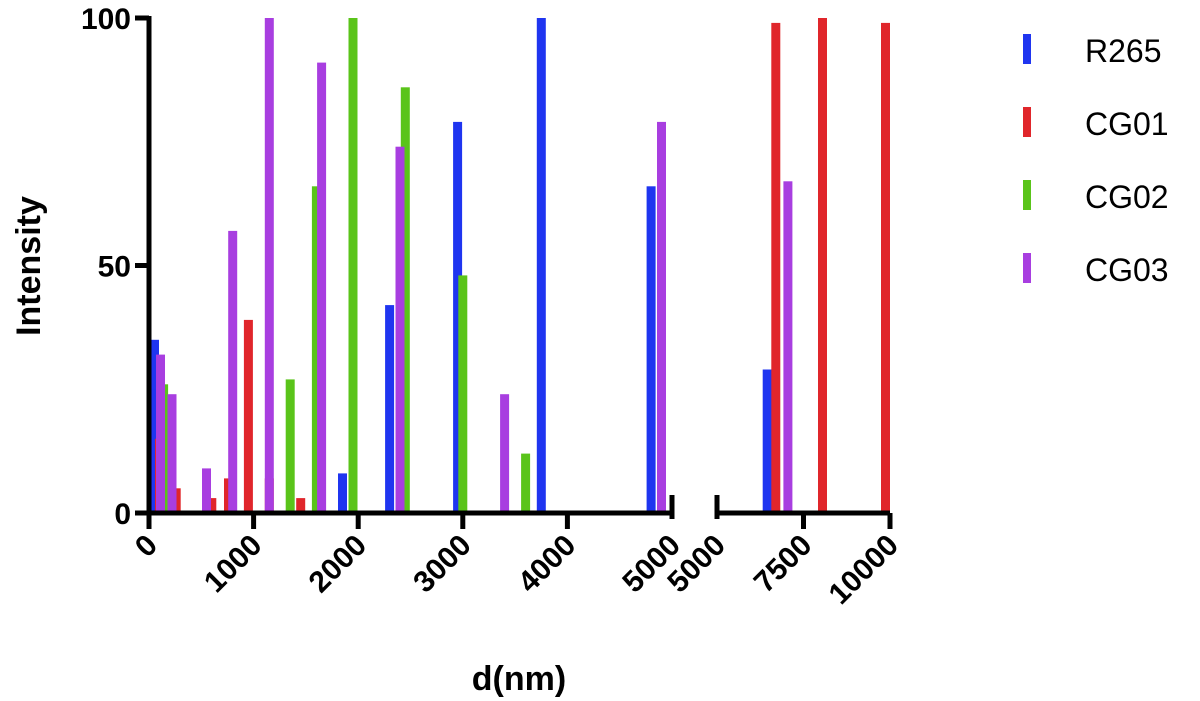 Image resolution: width=1200 pixels, height=701 pixels. What do you see at coordinates (864, 570) in the screenshot?
I see `x-tick-label-2-10000: 10000` at bounding box center [864, 570].